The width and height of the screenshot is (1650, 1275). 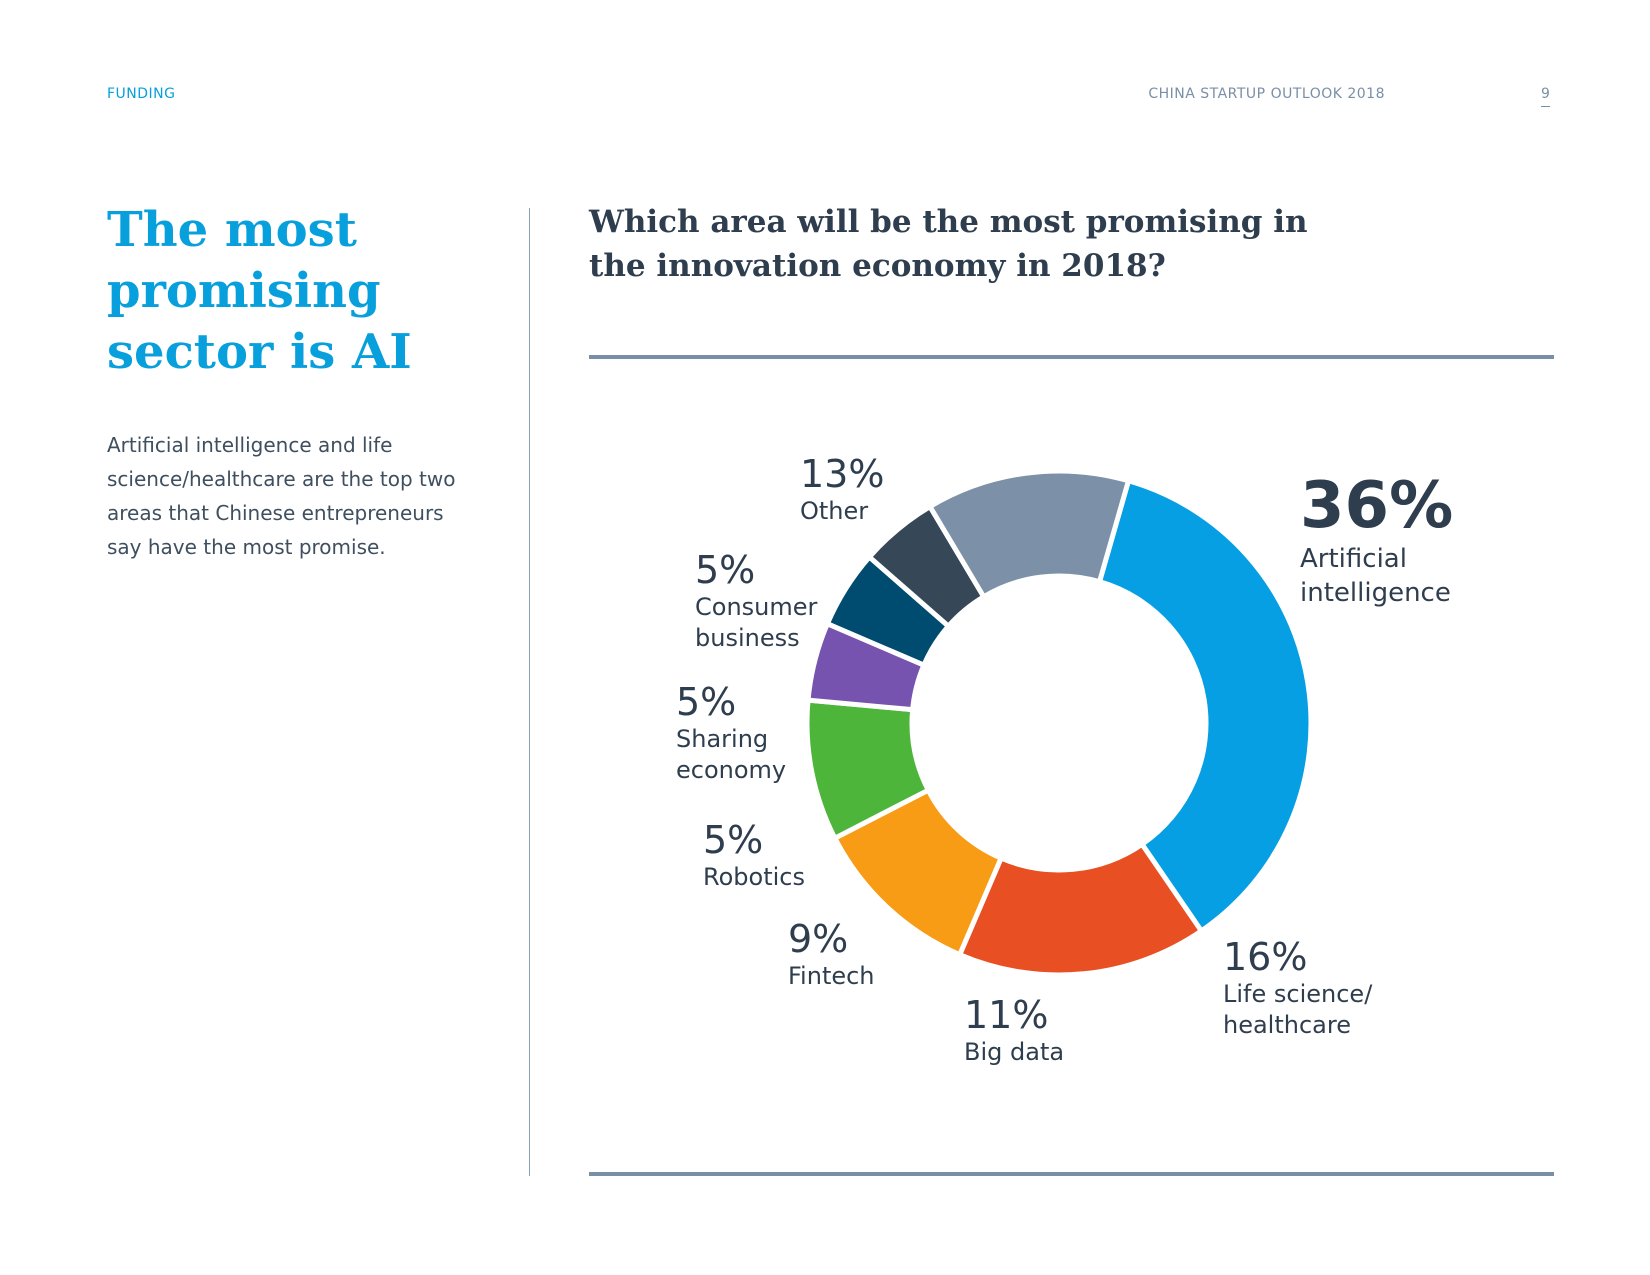 What do you see at coordinates (725, 570) in the screenshot?
I see `pct-consumer-business: 5%` at bounding box center [725, 570].